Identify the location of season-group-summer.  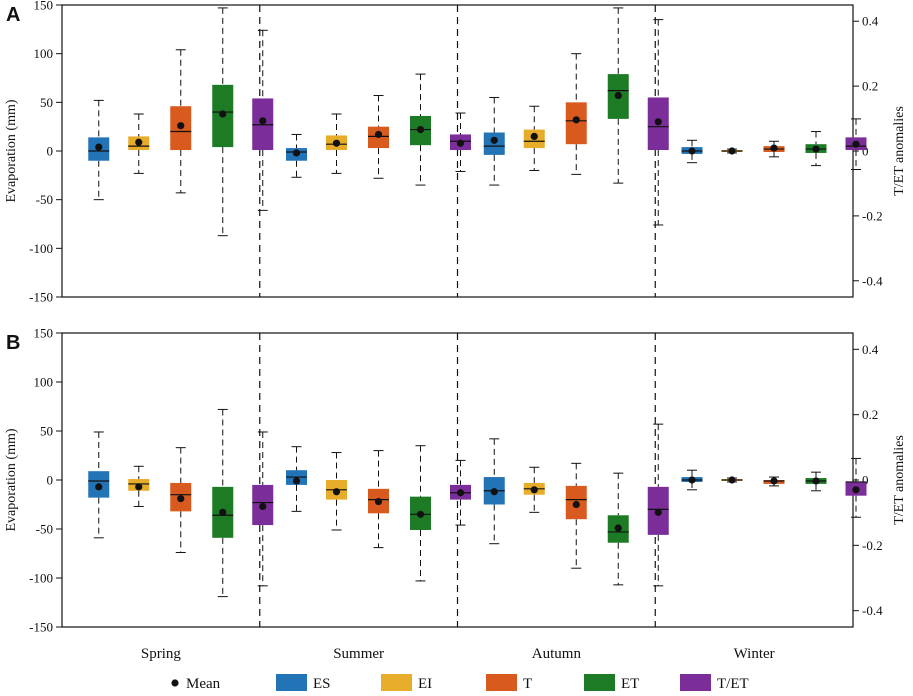
(378, 513).